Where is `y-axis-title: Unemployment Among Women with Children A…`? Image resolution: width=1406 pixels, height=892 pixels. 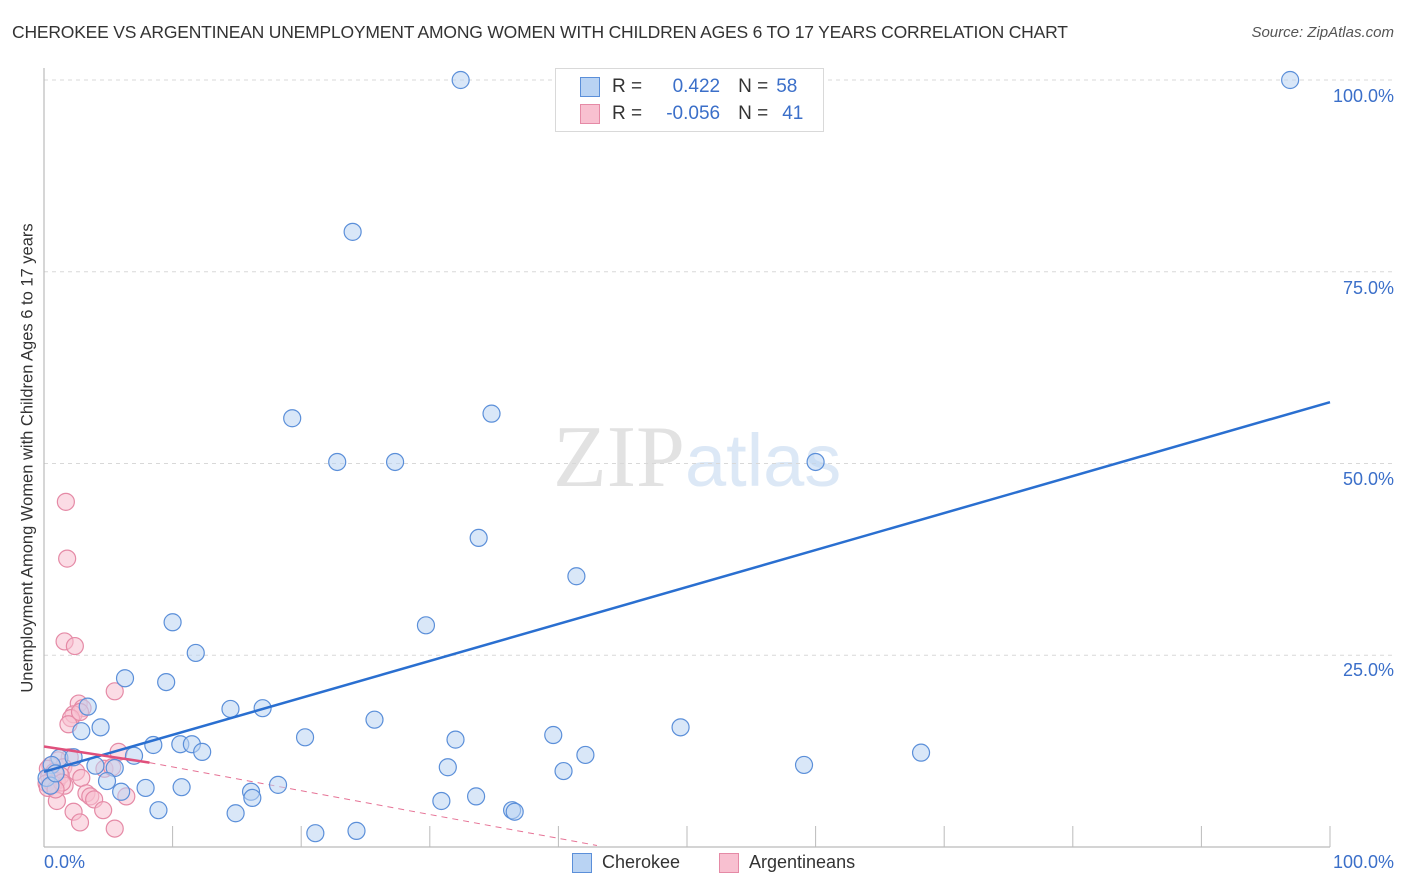 y-axis-title: Unemployment Among Women with Children A… is located at coordinates (27, 458).